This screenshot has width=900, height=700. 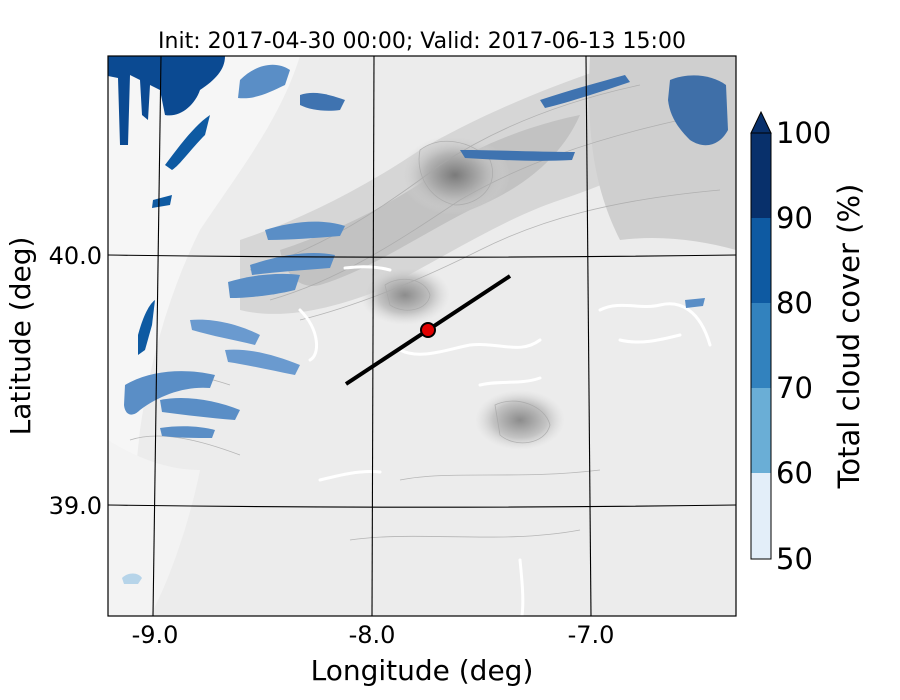 I want to click on y-axis-label: Latitude (deg), so click(x=20, y=336).